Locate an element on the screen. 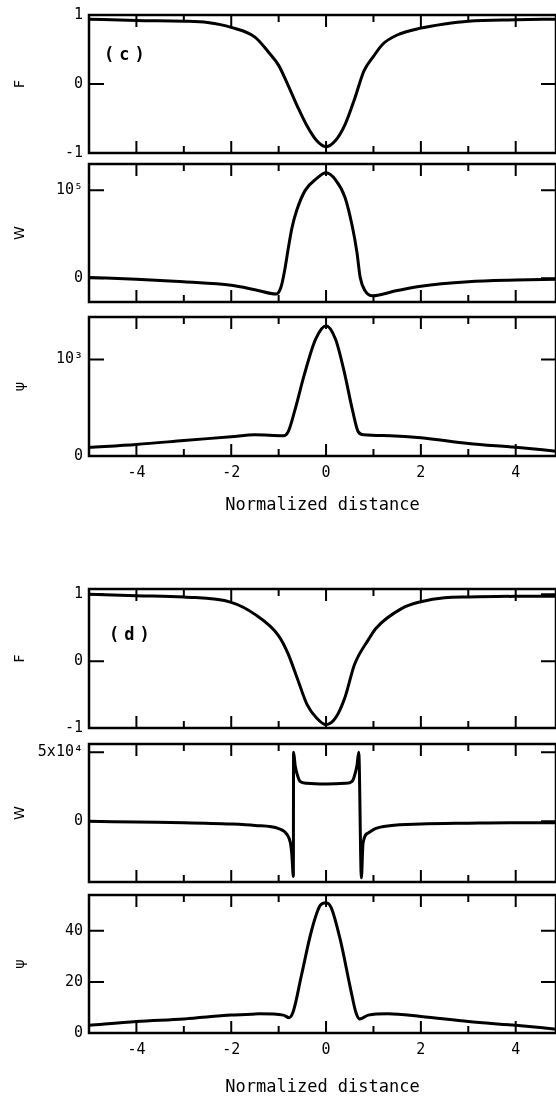 The height and width of the screenshot is (1099, 556). y-tick-label: 10⁵ is located at coordinates (69, 189).